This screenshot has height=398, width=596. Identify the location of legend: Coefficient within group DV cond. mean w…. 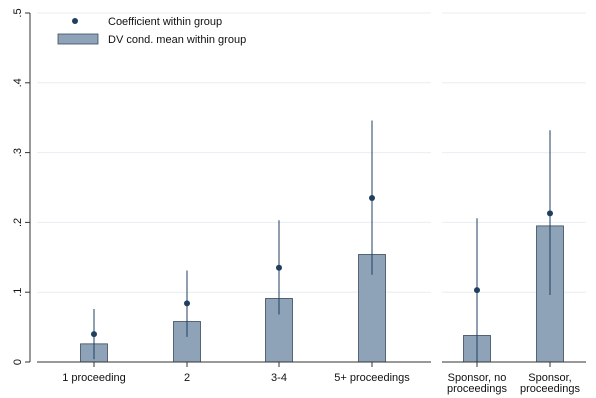
(151, 31).